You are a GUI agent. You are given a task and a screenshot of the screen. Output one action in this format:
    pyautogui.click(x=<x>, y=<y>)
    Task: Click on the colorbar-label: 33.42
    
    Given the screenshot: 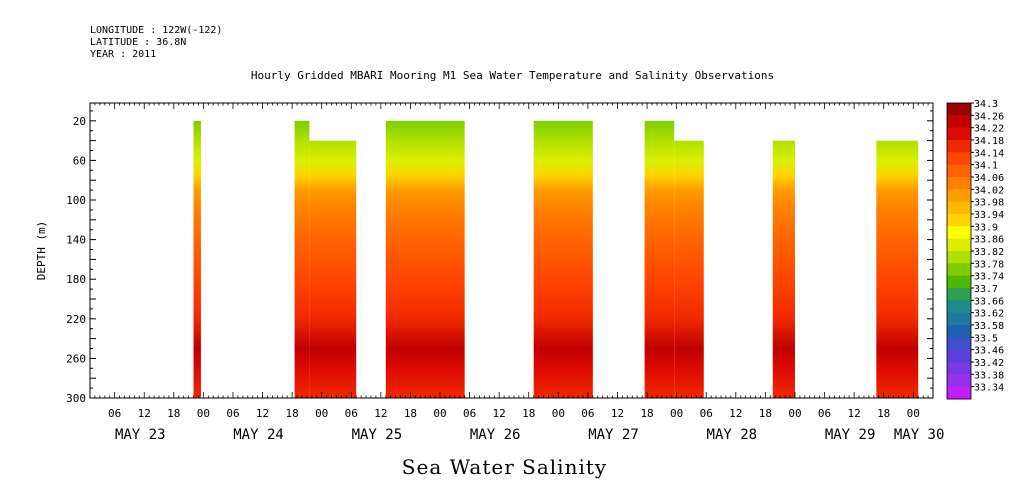 What is the action you would take?
    pyautogui.click(x=989, y=363)
    